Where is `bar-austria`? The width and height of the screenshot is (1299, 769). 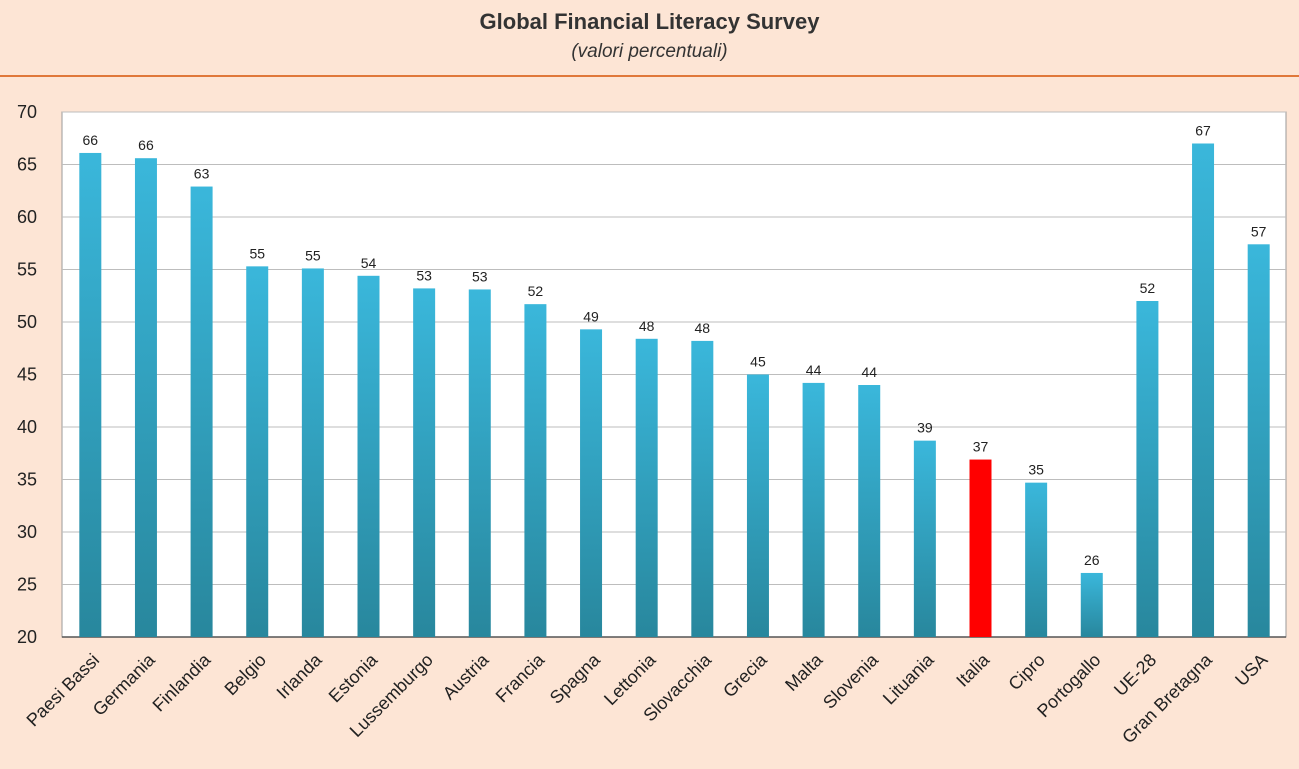
bar-austria is located at coordinates (479, 463).